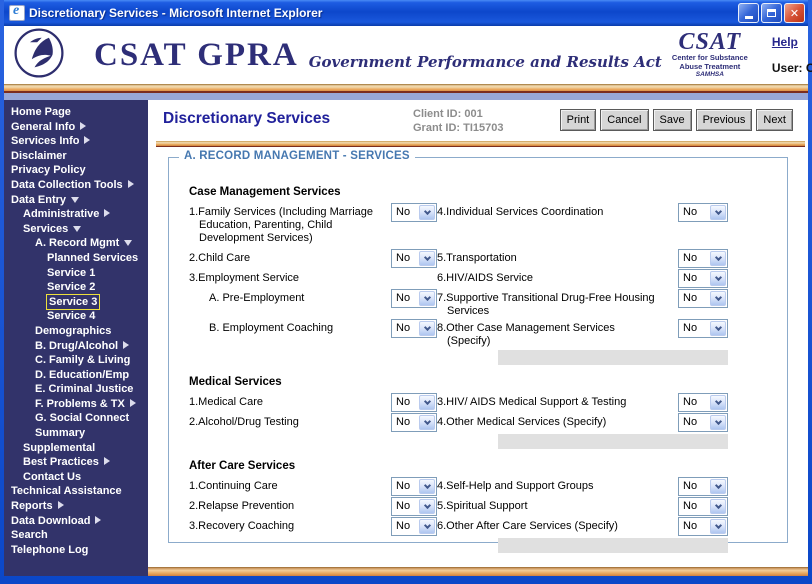 The height and width of the screenshot is (584, 812). Describe the element at coordinates (485, 62) in the screenshot. I see `brand-tagline: Government Performance and Results Act` at that location.